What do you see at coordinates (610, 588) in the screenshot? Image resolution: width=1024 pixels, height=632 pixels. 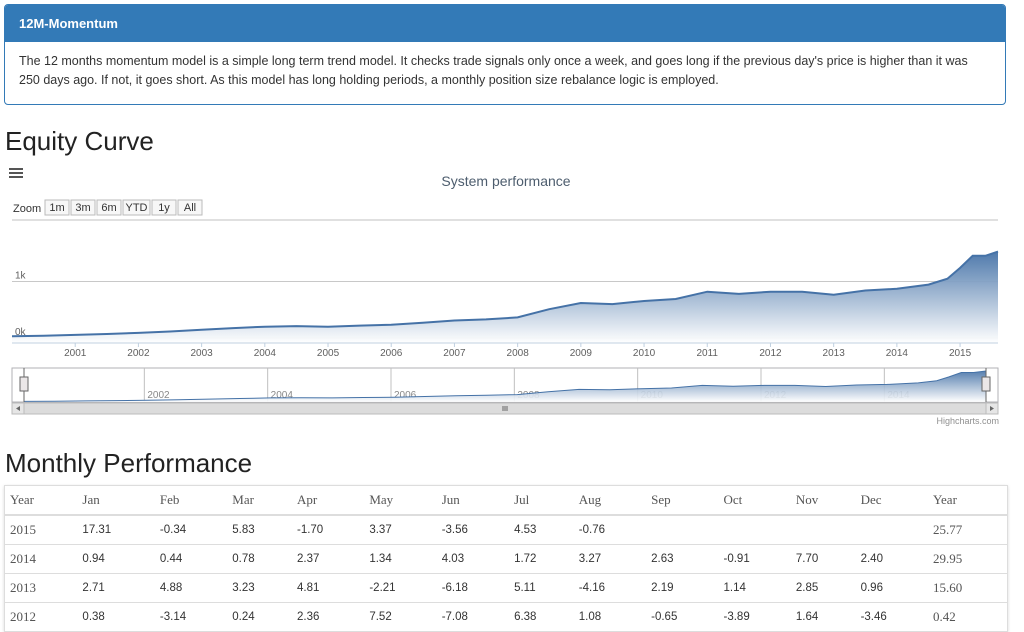 I see `table-cell: -4.16` at bounding box center [610, 588].